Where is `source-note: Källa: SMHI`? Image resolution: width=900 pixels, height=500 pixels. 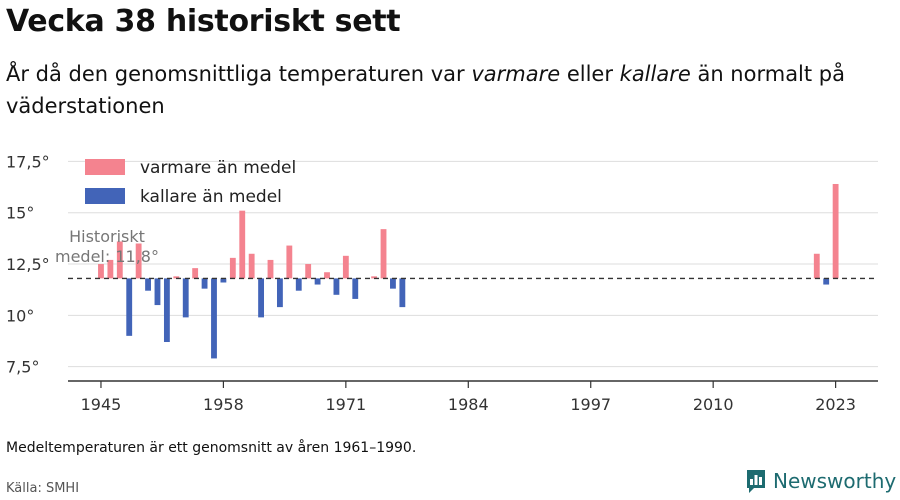
source-note: Källa: SMHI is located at coordinates (43, 488).